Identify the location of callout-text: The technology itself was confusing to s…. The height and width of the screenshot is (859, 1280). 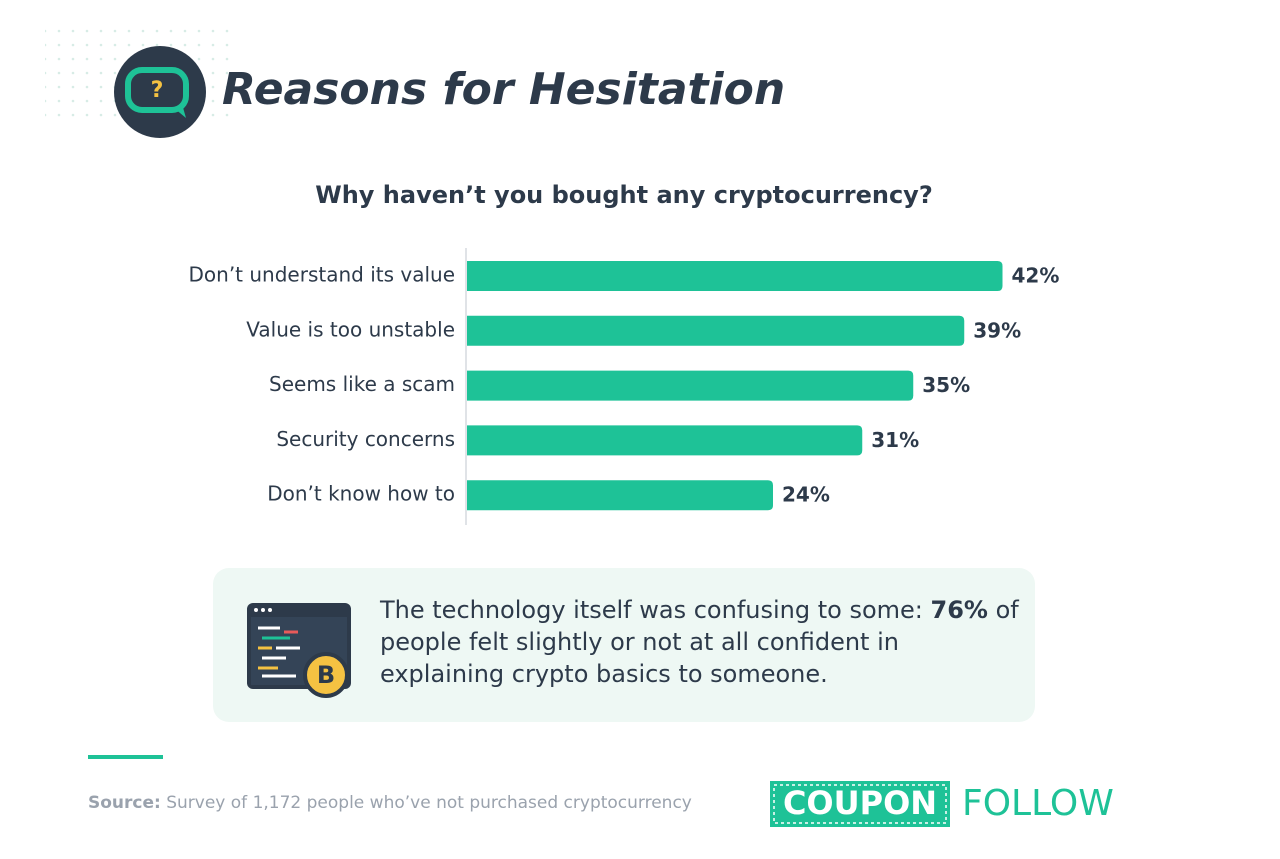
(700, 642).